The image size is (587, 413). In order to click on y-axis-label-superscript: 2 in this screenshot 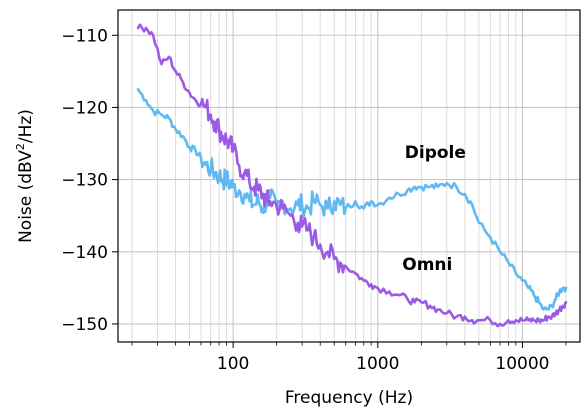, I will do `click(20, 146)`.